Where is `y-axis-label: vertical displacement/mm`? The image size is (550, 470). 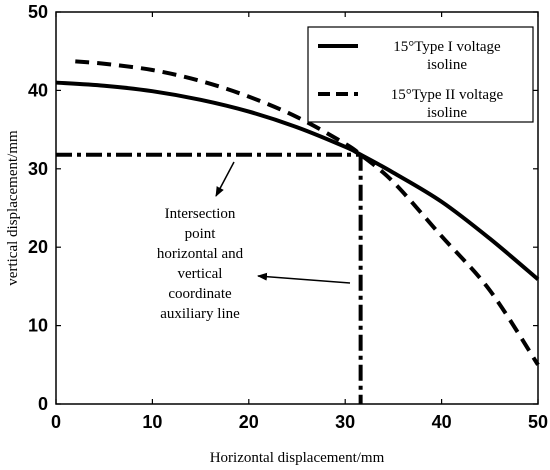 y-axis-label: vertical displacement/mm is located at coordinates (13, 208).